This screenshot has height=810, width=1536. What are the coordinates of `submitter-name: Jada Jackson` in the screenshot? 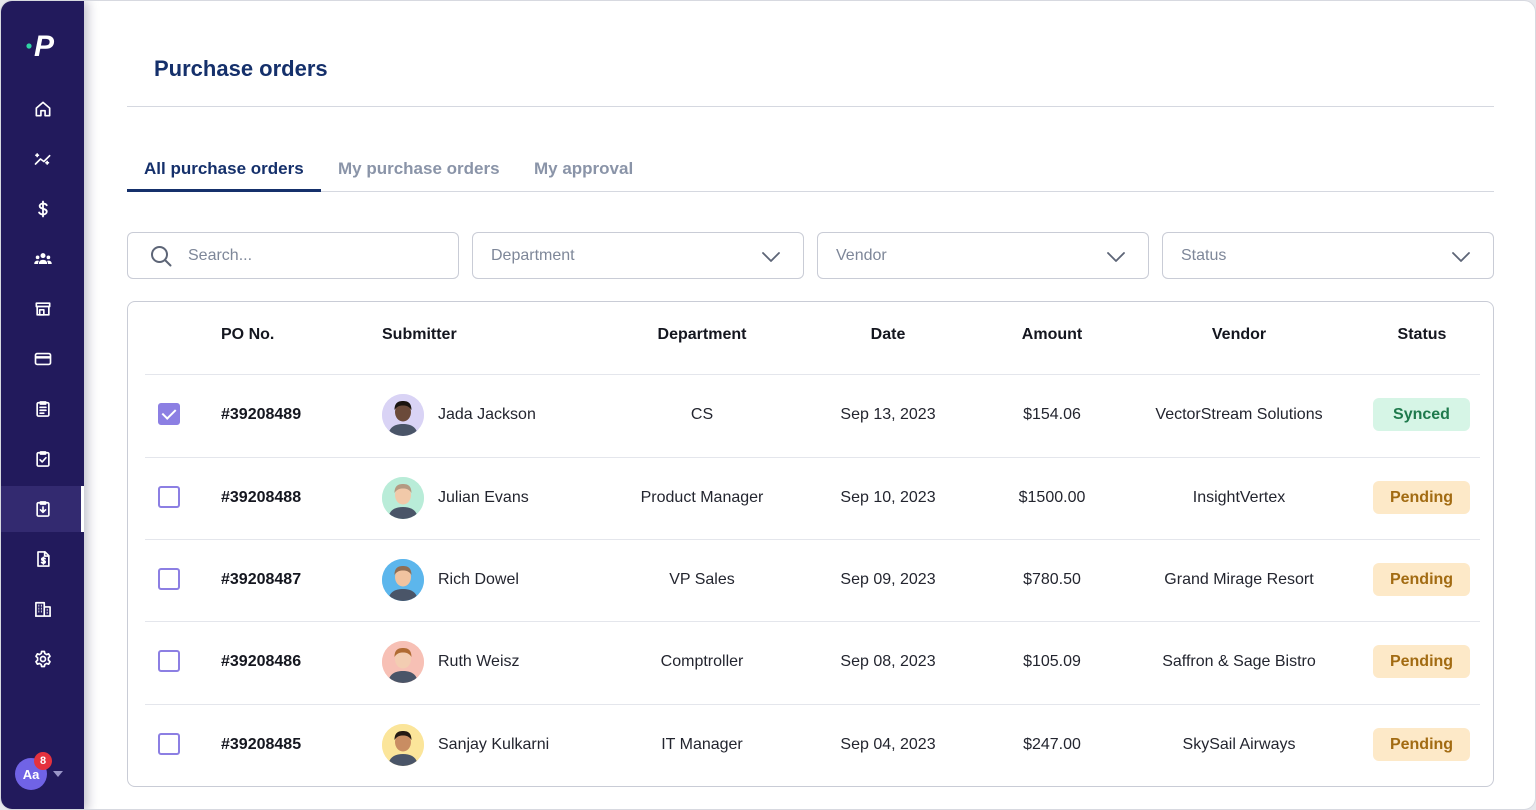 It's located at (487, 414).